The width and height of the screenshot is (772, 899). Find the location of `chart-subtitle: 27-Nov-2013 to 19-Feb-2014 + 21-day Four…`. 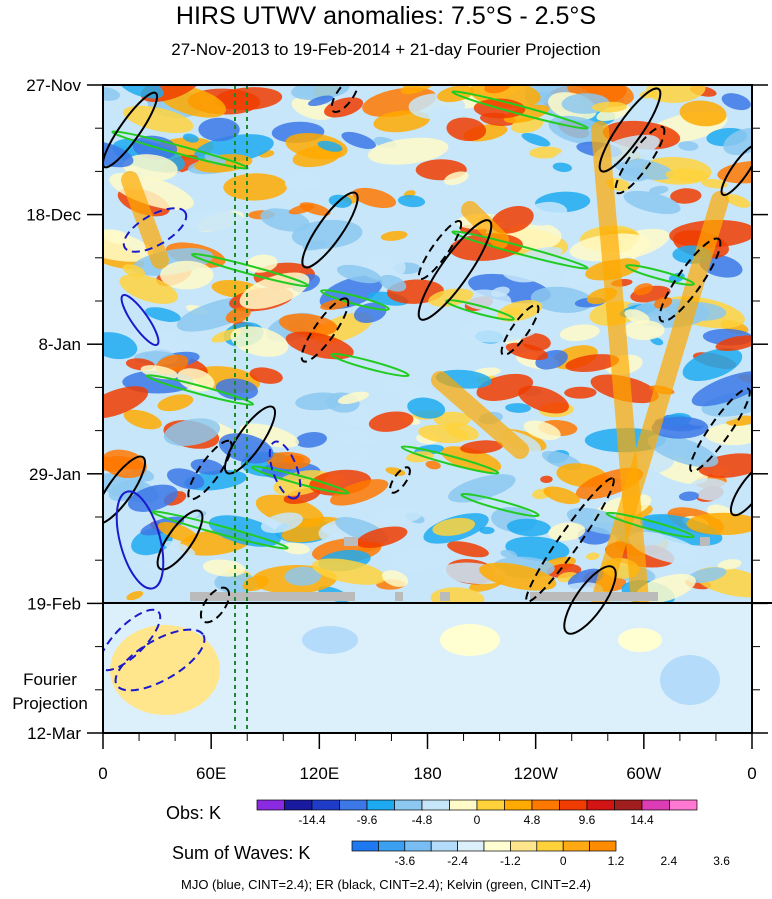

chart-subtitle: 27-Nov-2013 to 19-Feb-2014 + 21-day Four… is located at coordinates (386, 49).